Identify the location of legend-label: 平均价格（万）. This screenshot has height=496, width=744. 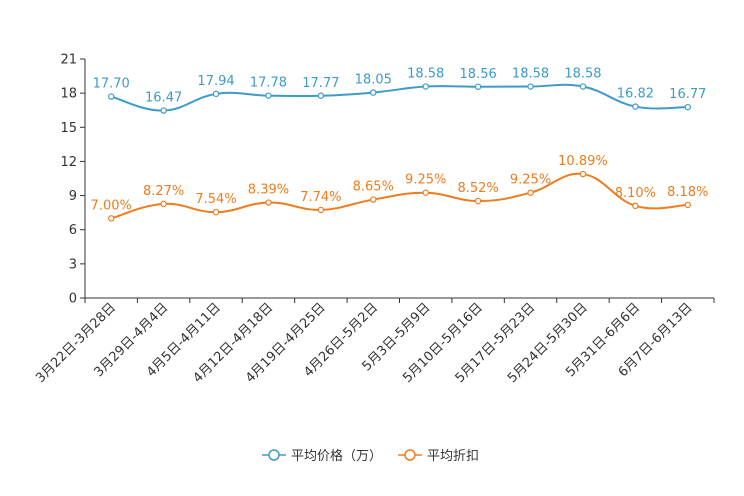
(336, 456).